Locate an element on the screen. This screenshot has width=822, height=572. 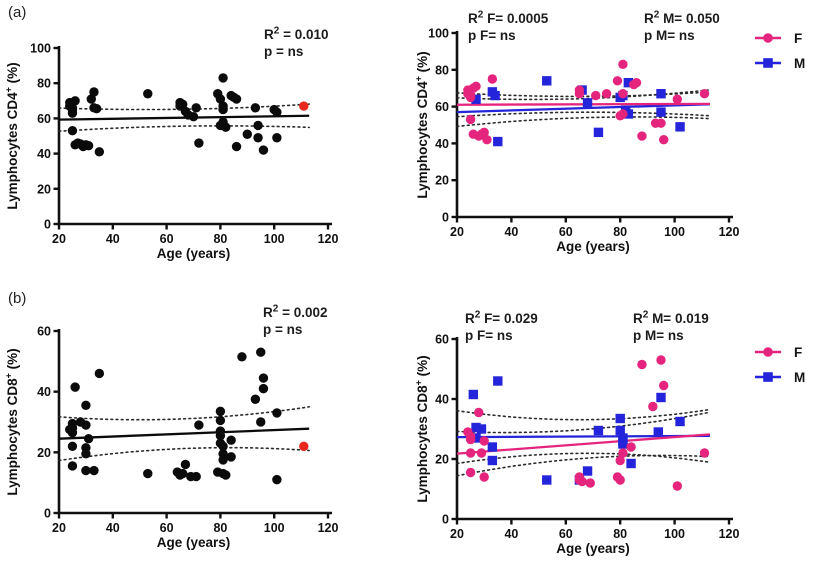
y-tick-label: 80 is located at coordinates (442, 70).